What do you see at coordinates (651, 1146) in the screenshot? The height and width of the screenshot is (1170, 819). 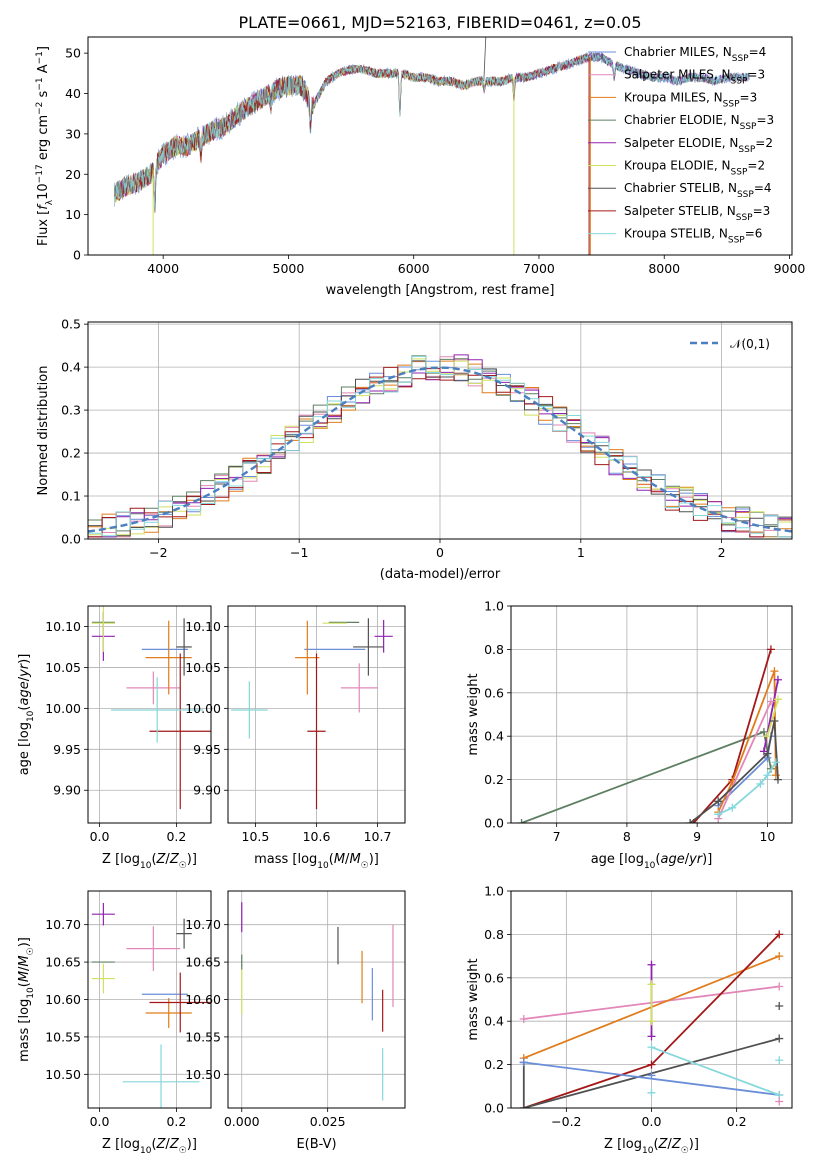 I see `mass-weight-vs-Z-xlabel: Z [log10(Z/Z☉)]` at bounding box center [651, 1146].